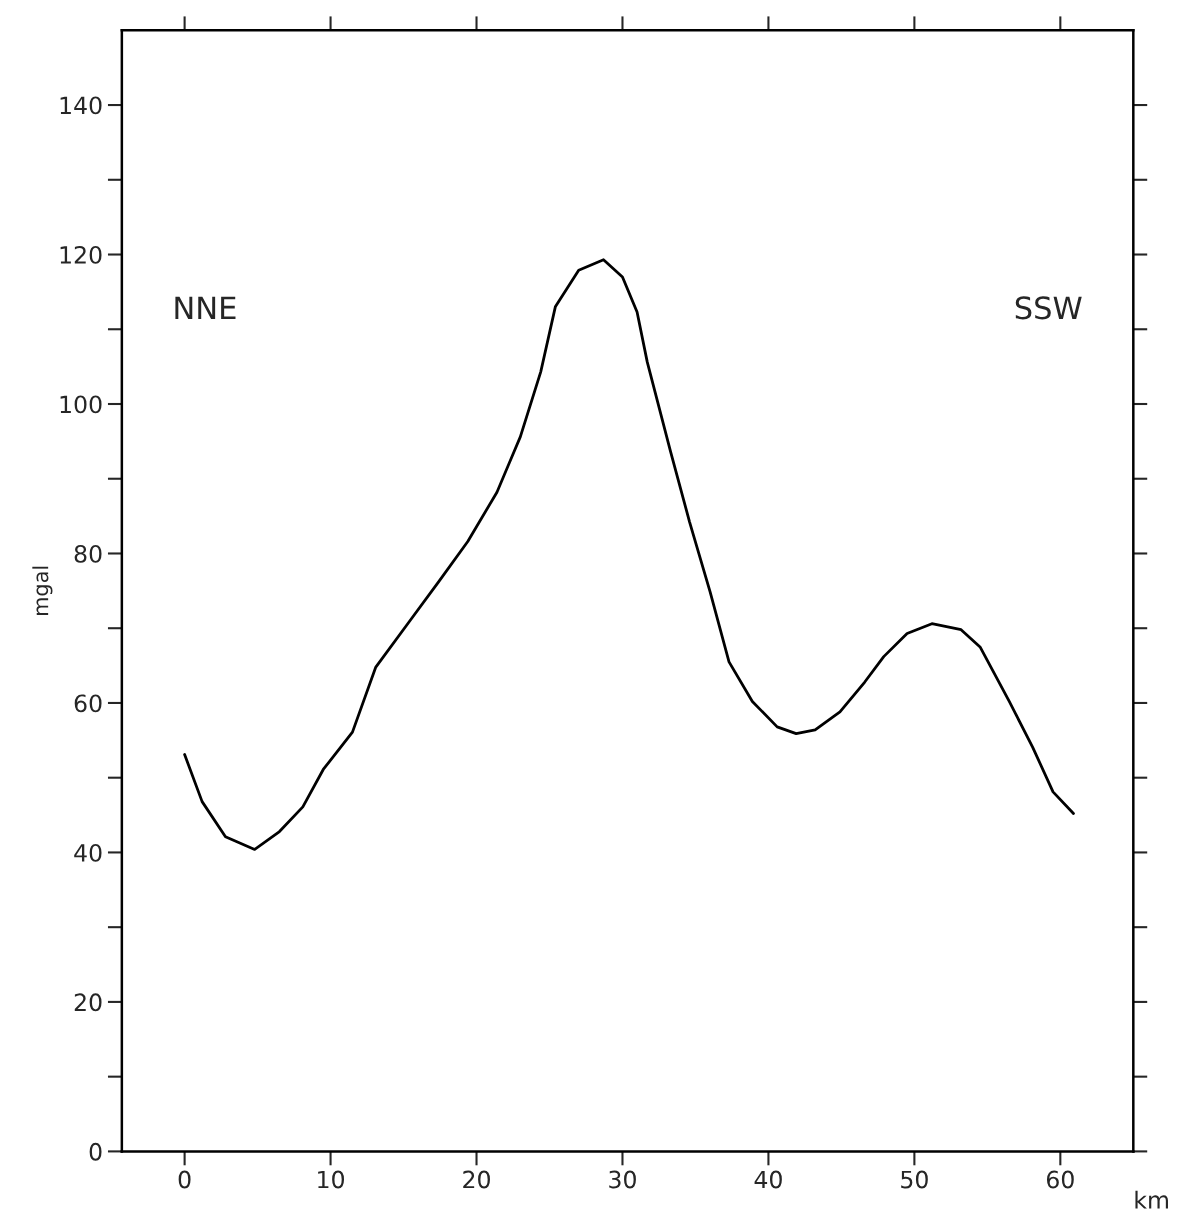 The height and width of the screenshot is (1212, 1183). What do you see at coordinates (81, 254) in the screenshot?
I see `y-tick-label: 120` at bounding box center [81, 254].